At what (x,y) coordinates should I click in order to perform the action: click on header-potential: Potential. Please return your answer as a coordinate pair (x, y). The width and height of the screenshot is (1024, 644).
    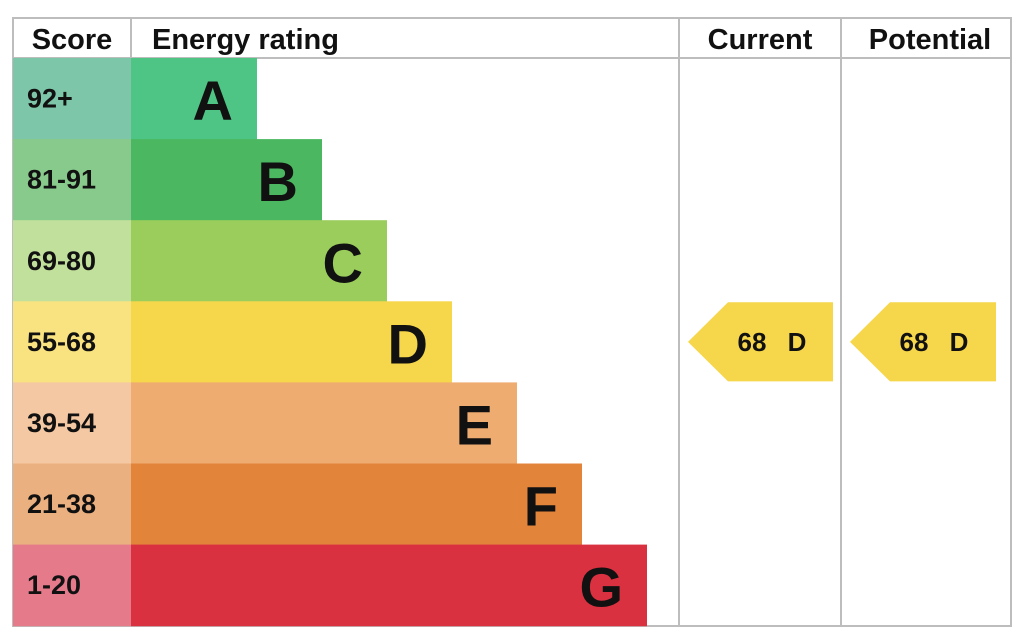
    Looking at the image, I should click on (930, 40).